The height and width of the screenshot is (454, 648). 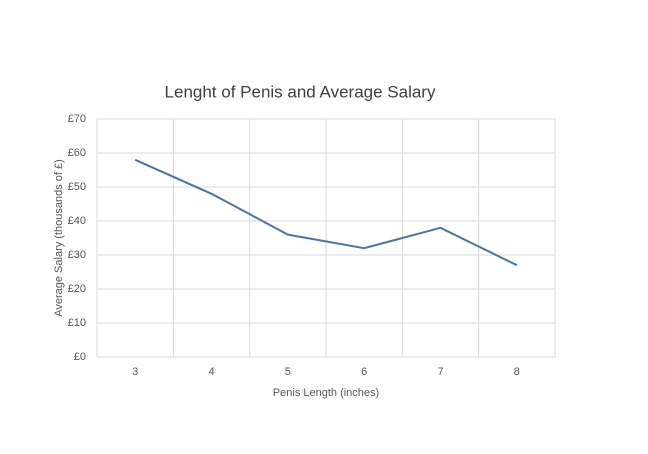 I want to click on y-tick-label: £30, so click(x=77, y=255).